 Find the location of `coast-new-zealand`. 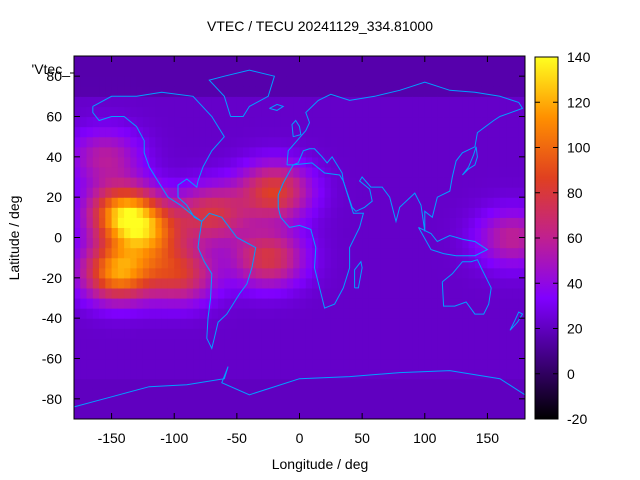

coast-new-zealand is located at coordinates (516, 321).